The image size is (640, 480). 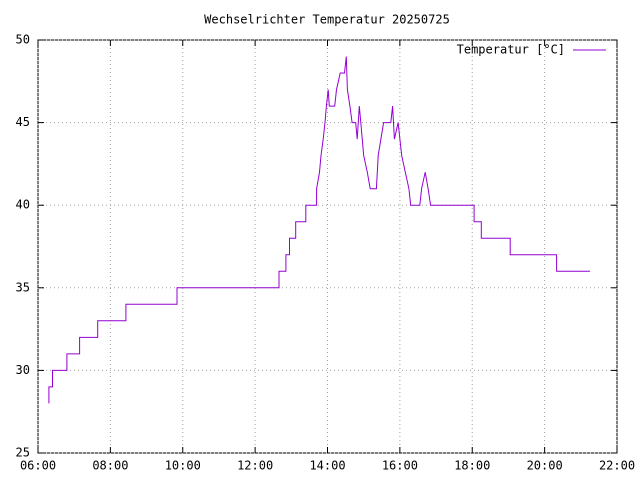 I want to click on chart-title: Wechselrichter Temperatur 20250725, so click(x=327, y=20).